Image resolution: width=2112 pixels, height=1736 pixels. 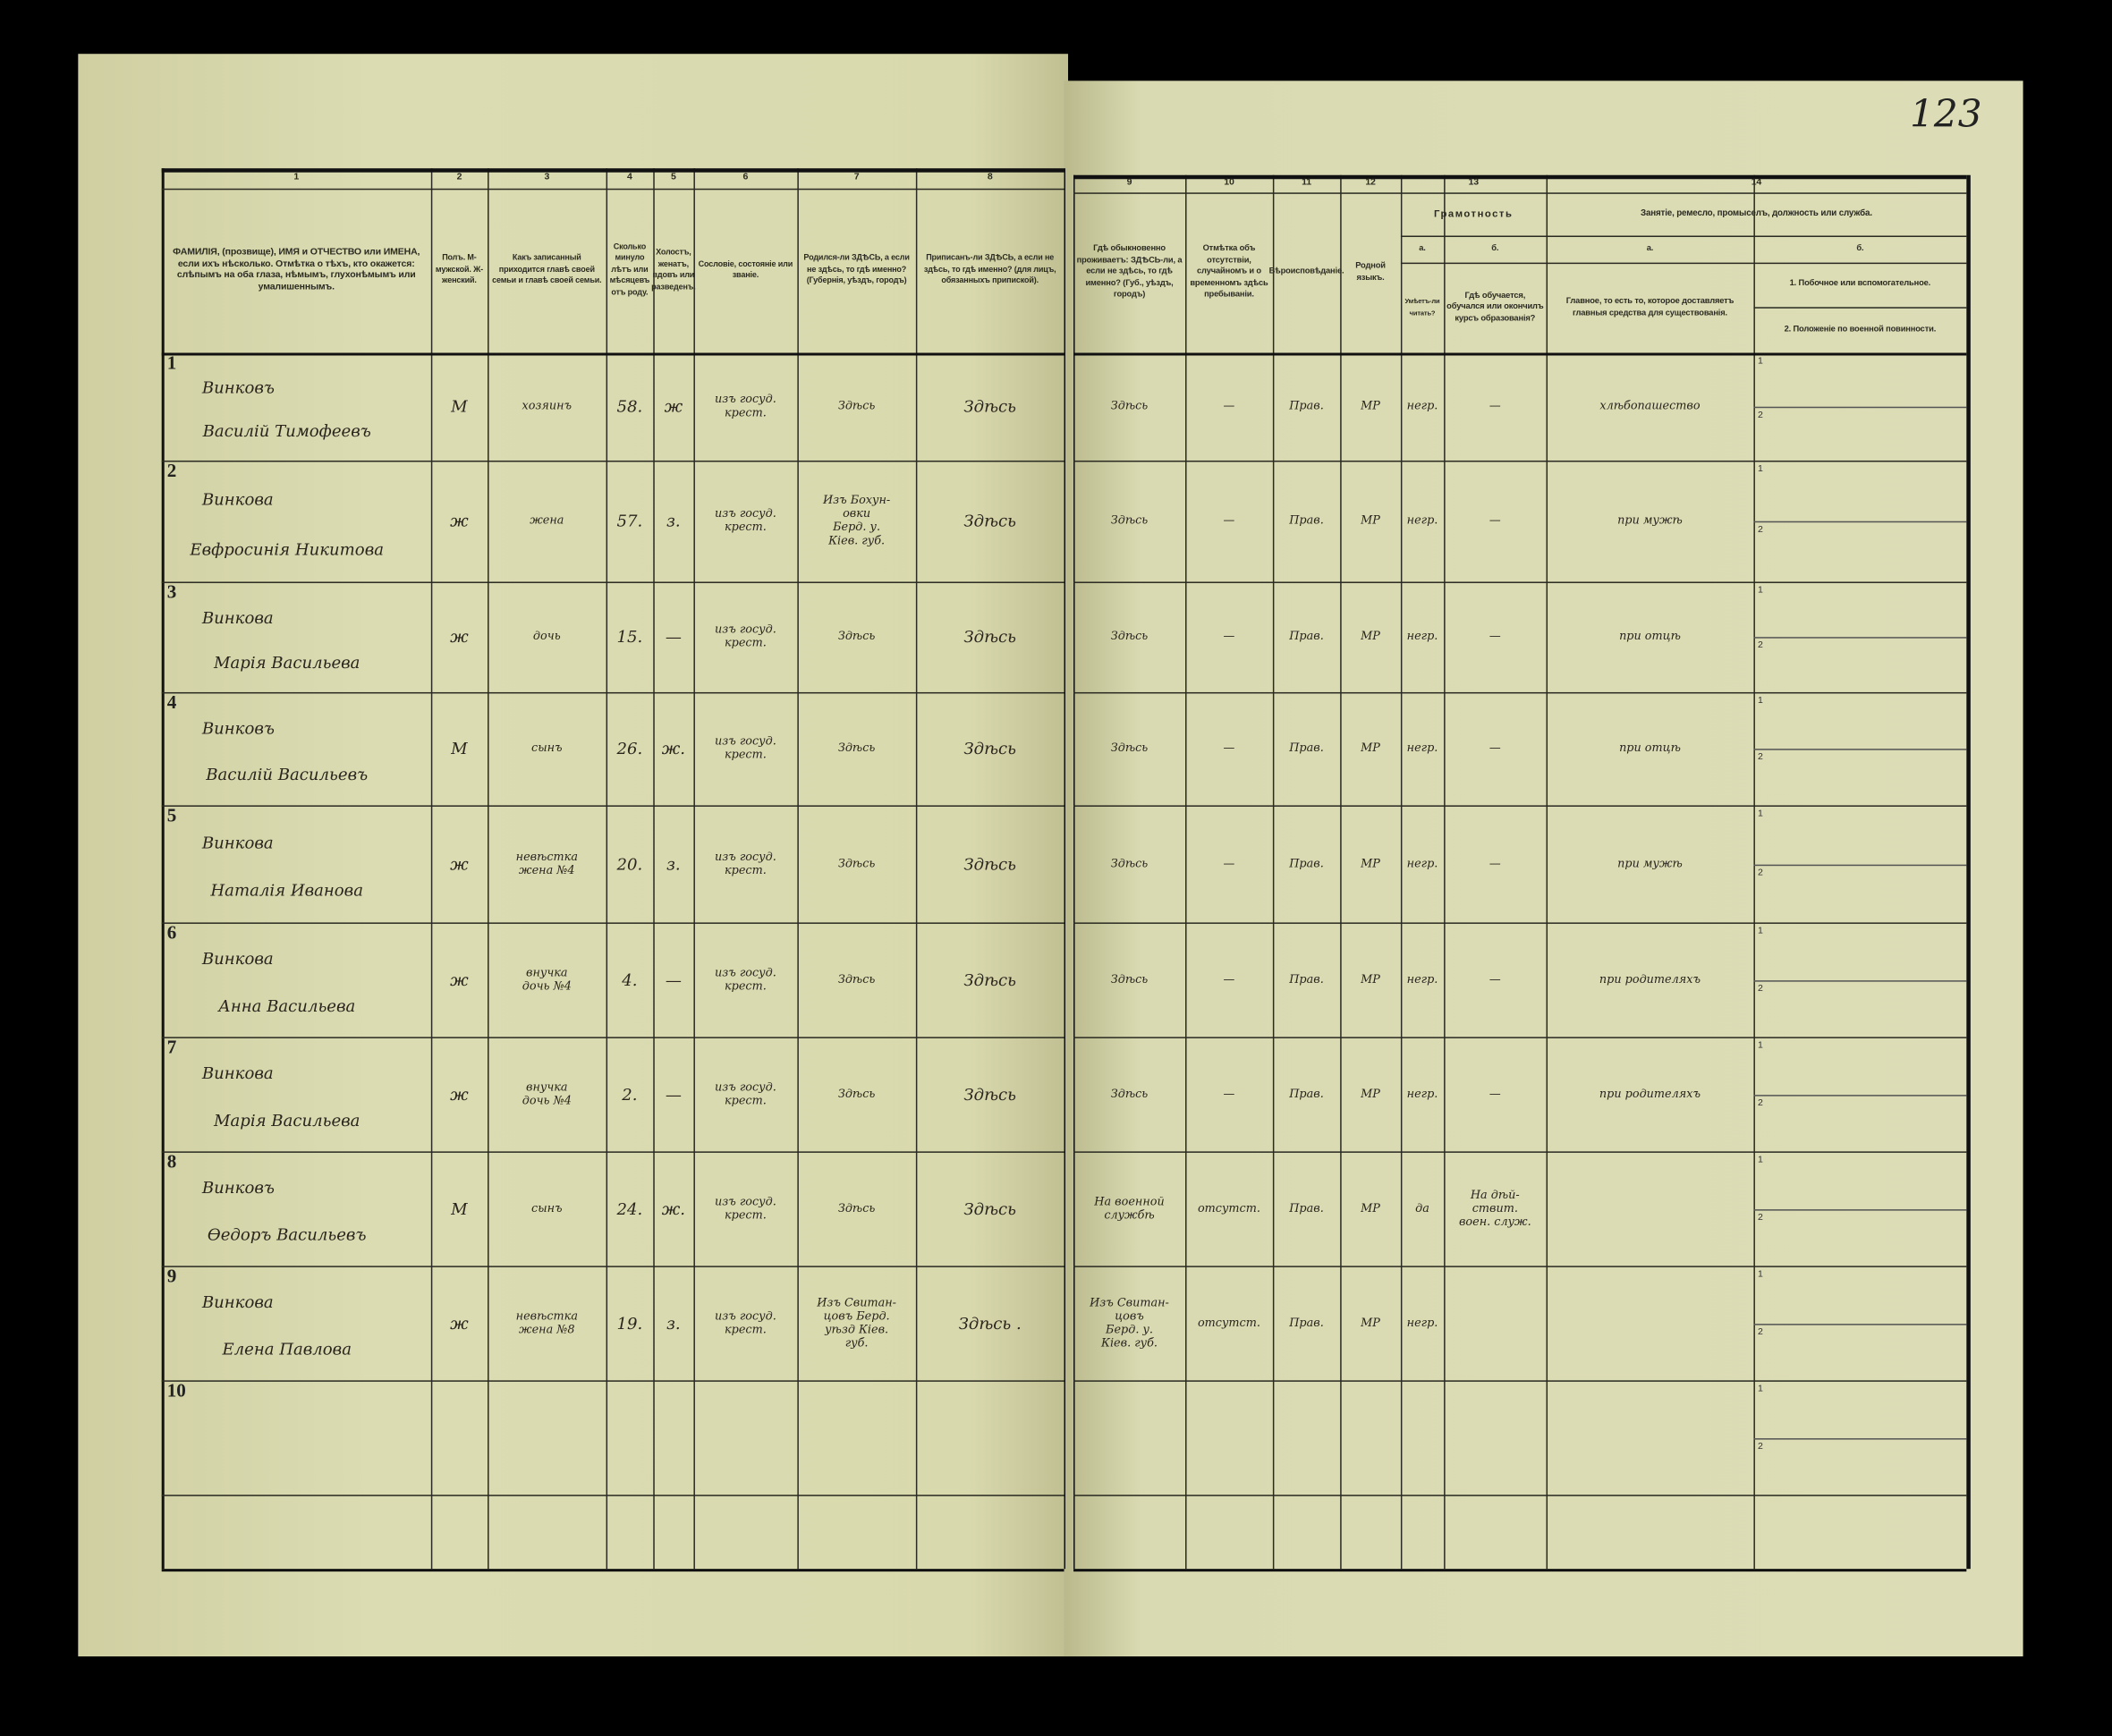 What do you see at coordinates (460, 1437) in the screenshot?
I see `cell-sex` at bounding box center [460, 1437].